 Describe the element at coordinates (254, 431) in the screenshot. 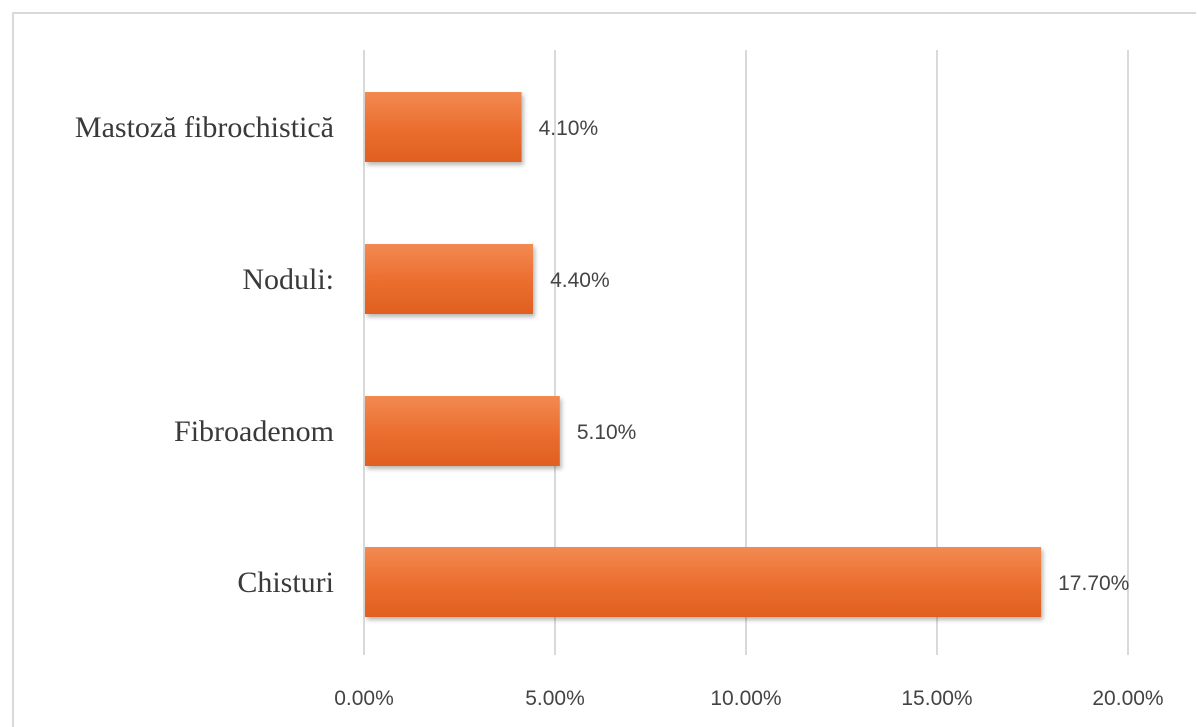

I see `category-label: Fibroadenom` at that location.